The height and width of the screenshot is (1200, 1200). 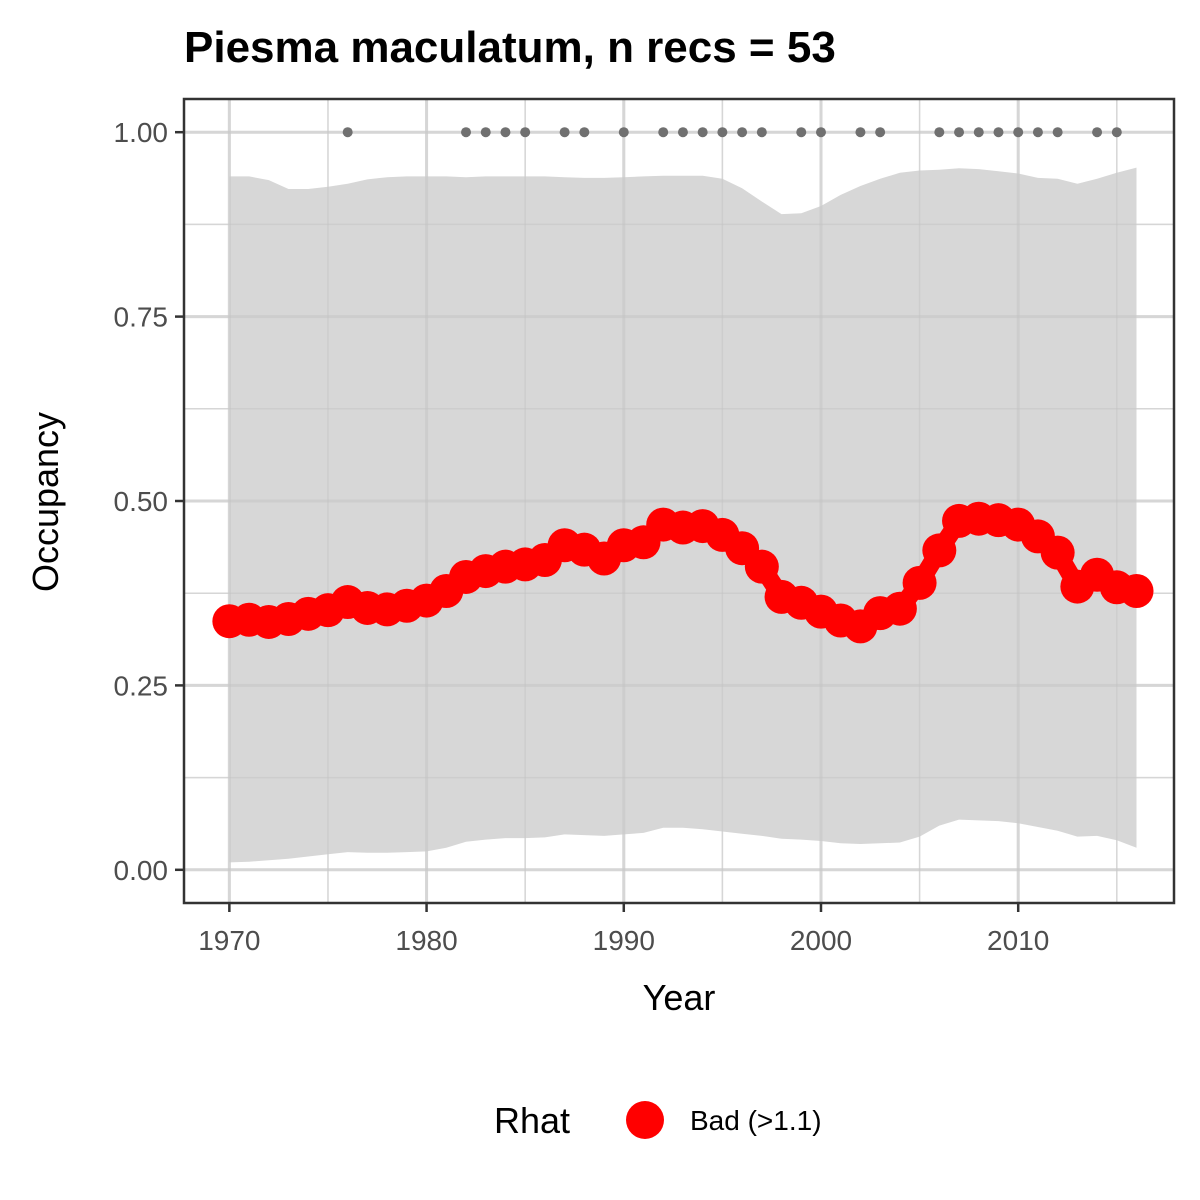 What do you see at coordinates (1018, 940) in the screenshot?
I see `x-tick-label: 2010` at bounding box center [1018, 940].